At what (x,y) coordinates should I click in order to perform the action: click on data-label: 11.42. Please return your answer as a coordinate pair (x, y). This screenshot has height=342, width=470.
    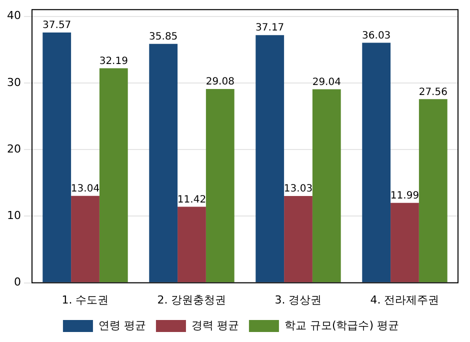
    Looking at the image, I should click on (191, 200).